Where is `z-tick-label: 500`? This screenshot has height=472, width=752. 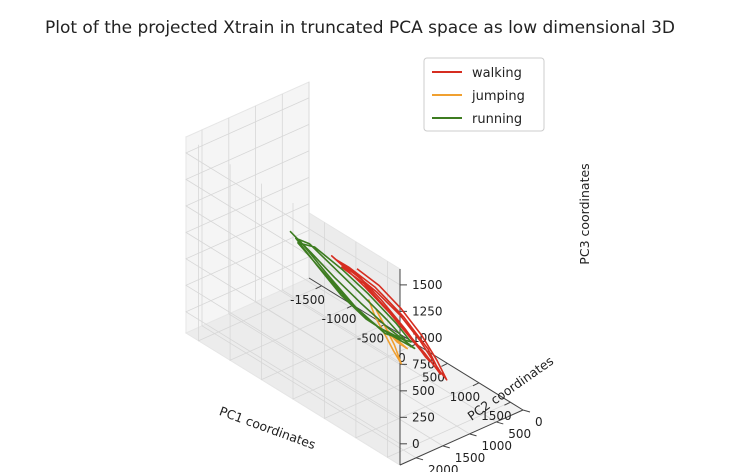
z-tick-label: 500 is located at coordinates (423, 391).